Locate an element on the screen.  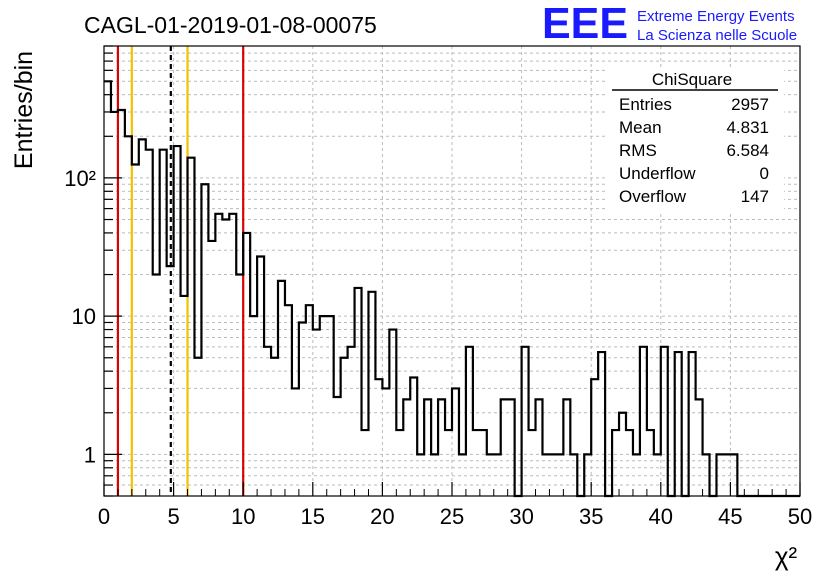
stats-label-entries: Entries is located at coordinates (645, 104).